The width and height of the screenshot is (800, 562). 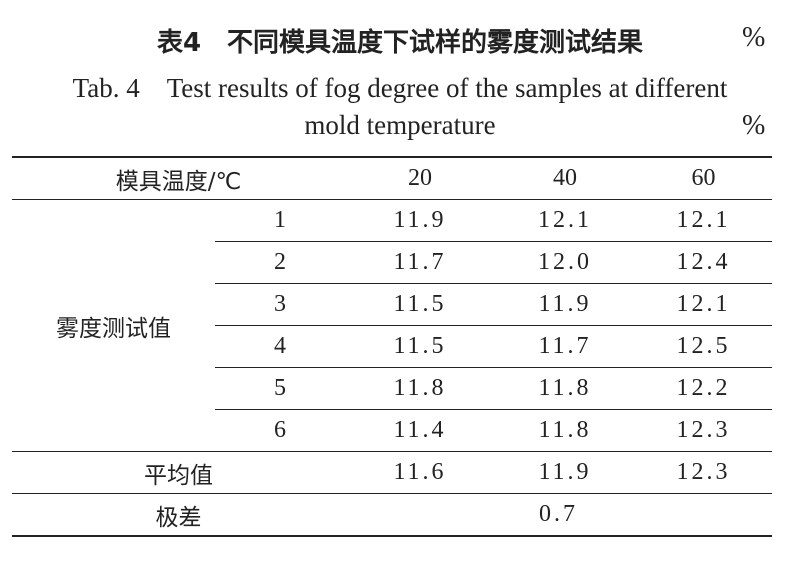 I want to click on table-row: 6 11.4 11.8 12.3, so click(x=392, y=430).